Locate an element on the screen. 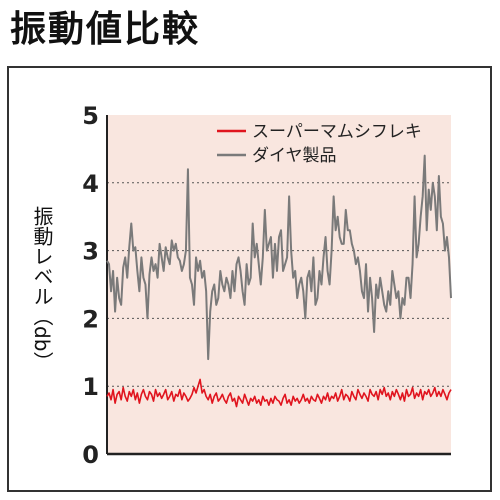 The height and width of the screenshot is (500, 500). y-tick-label: 1 is located at coordinates (90, 387).